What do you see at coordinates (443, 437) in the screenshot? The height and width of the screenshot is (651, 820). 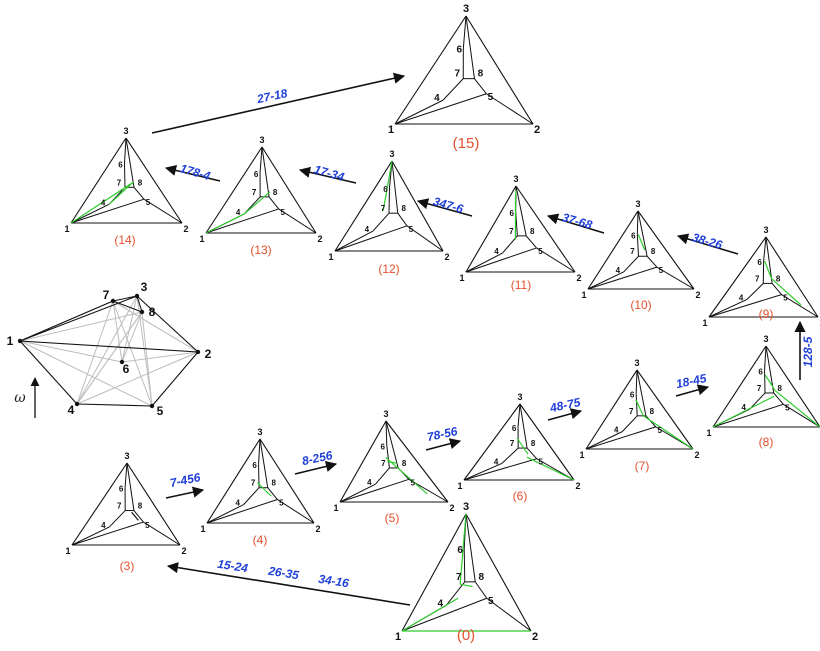 I see `move-arrow: 78-56` at bounding box center [443, 437].